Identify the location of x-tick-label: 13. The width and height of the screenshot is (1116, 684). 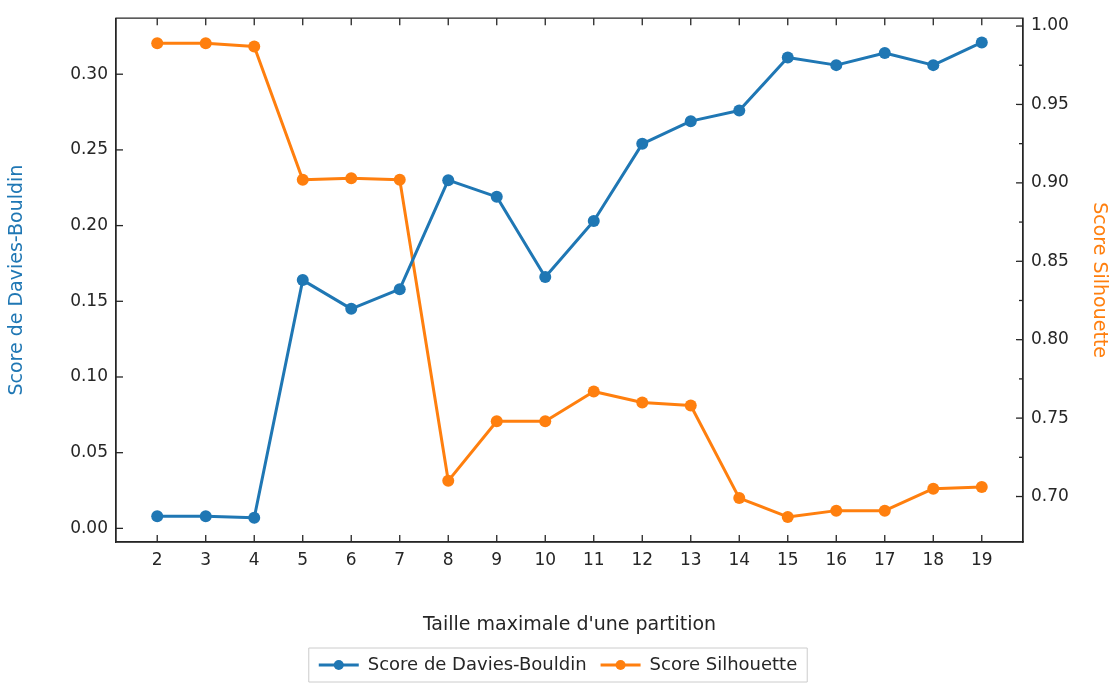
(690, 558).